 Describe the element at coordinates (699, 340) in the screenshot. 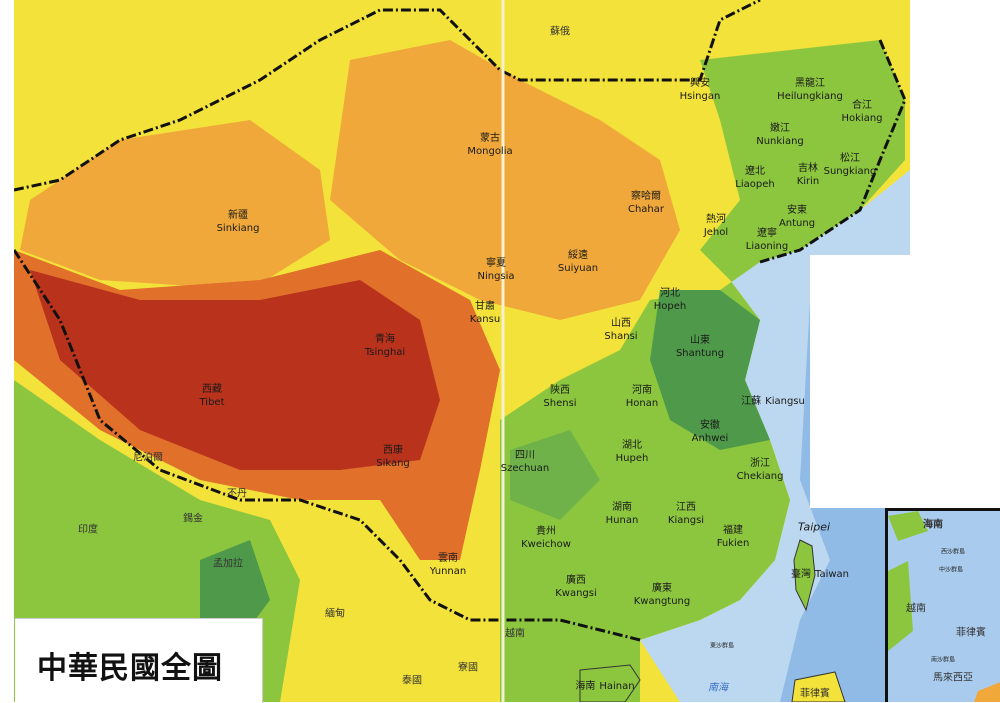

I see `province-name-zh: 山東` at that location.